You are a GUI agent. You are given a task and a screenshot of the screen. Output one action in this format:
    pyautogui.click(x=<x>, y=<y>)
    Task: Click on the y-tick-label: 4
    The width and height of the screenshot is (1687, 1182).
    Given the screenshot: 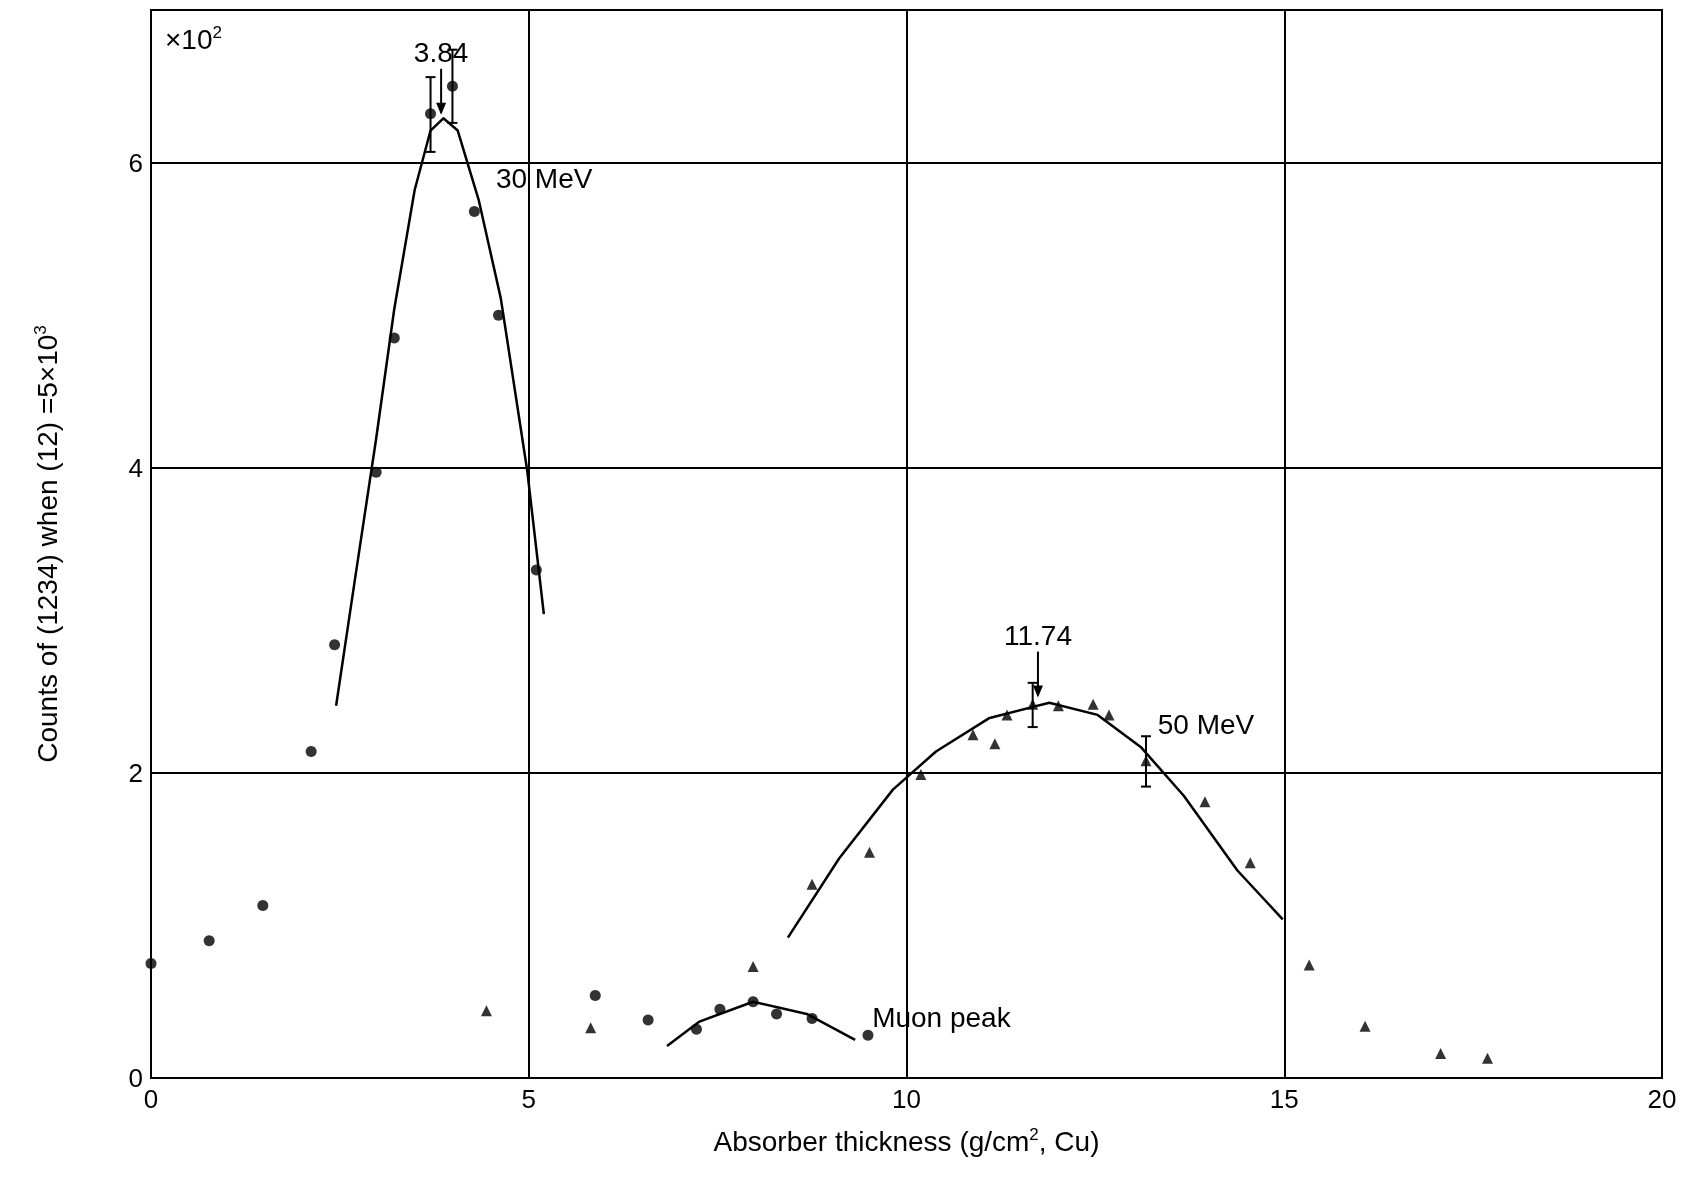 What is the action you would take?
    pyautogui.click(x=135, y=467)
    